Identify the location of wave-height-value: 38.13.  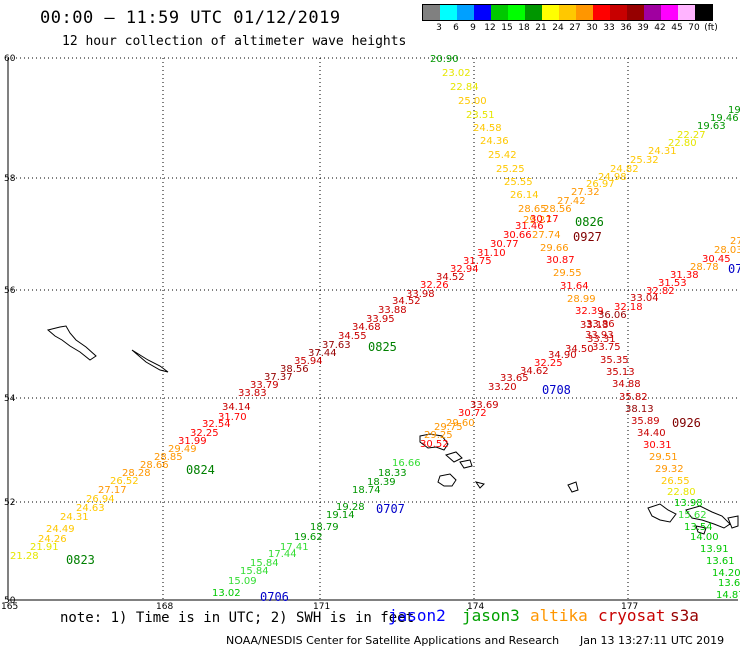
(639, 409).